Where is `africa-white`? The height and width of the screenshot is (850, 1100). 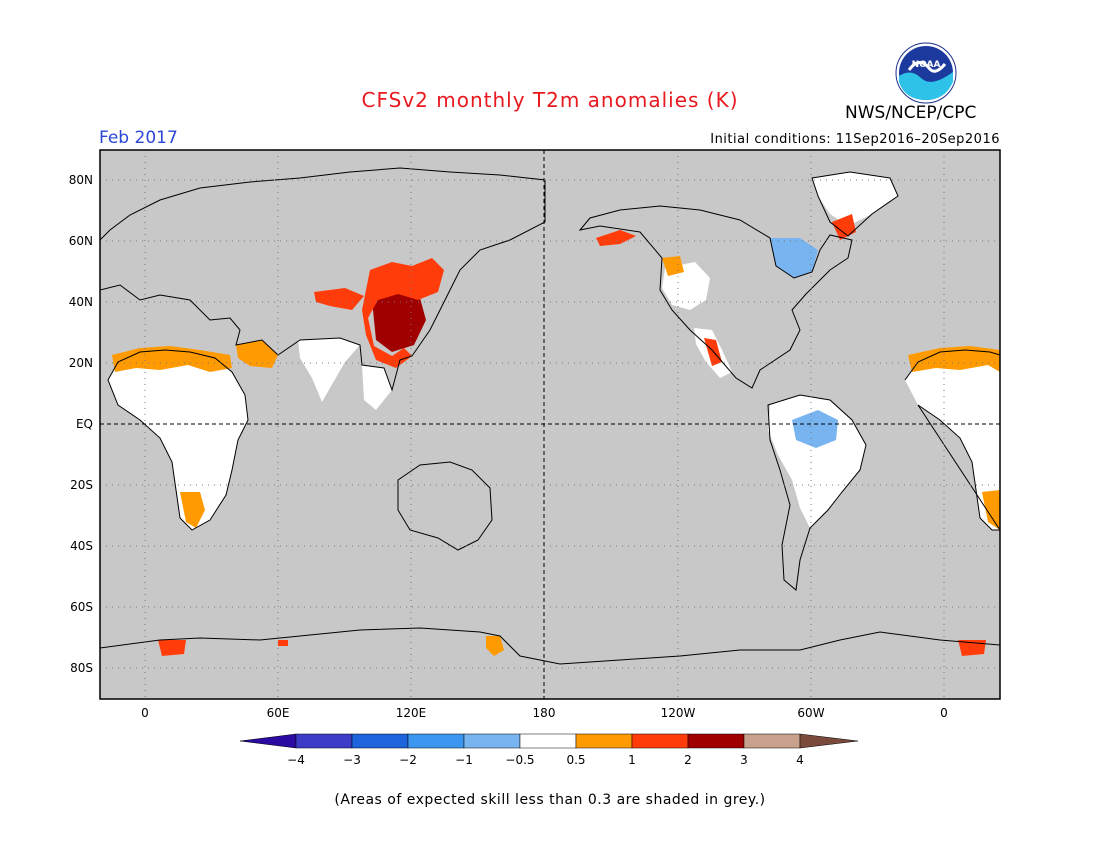
africa-white is located at coordinates (178, 440).